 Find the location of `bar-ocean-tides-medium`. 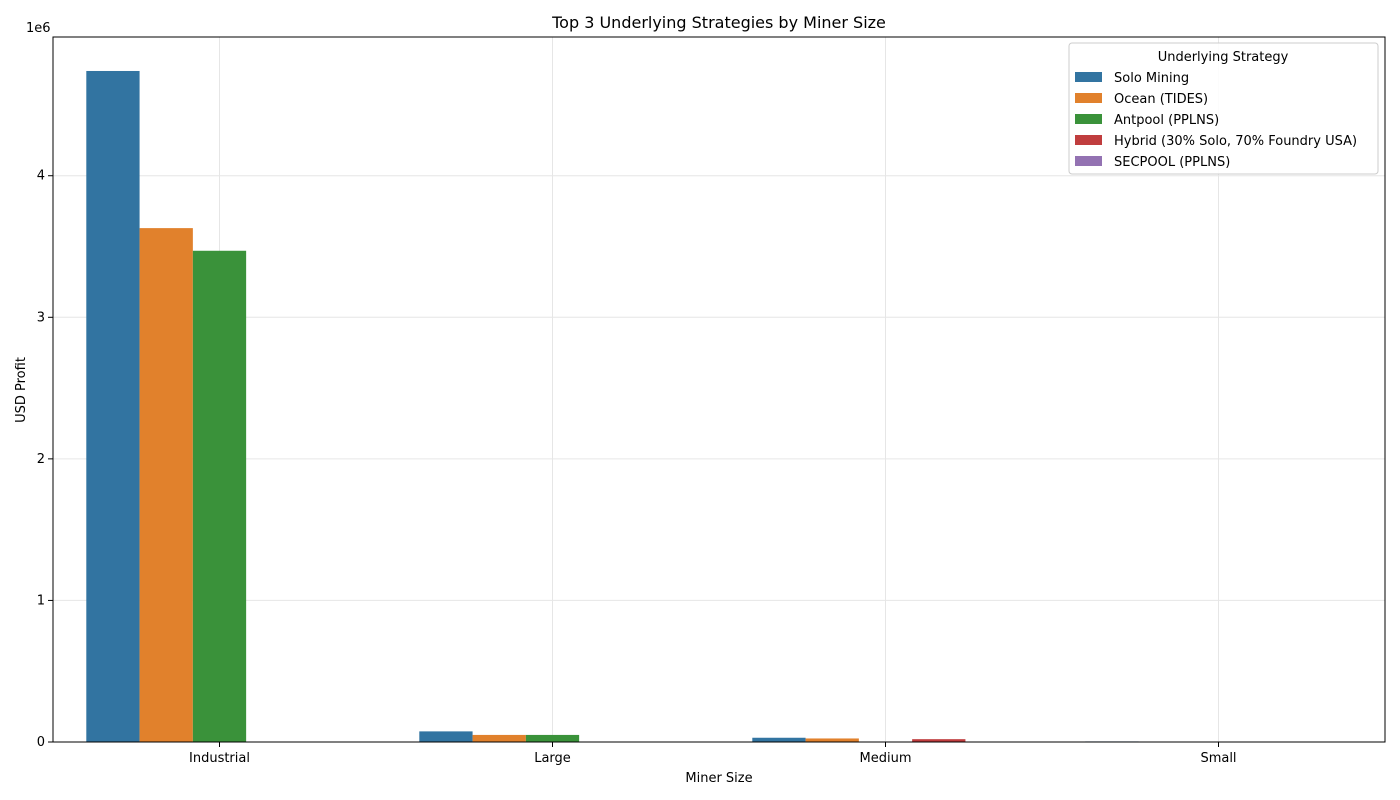

bar-ocean-tides-medium is located at coordinates (832, 740).